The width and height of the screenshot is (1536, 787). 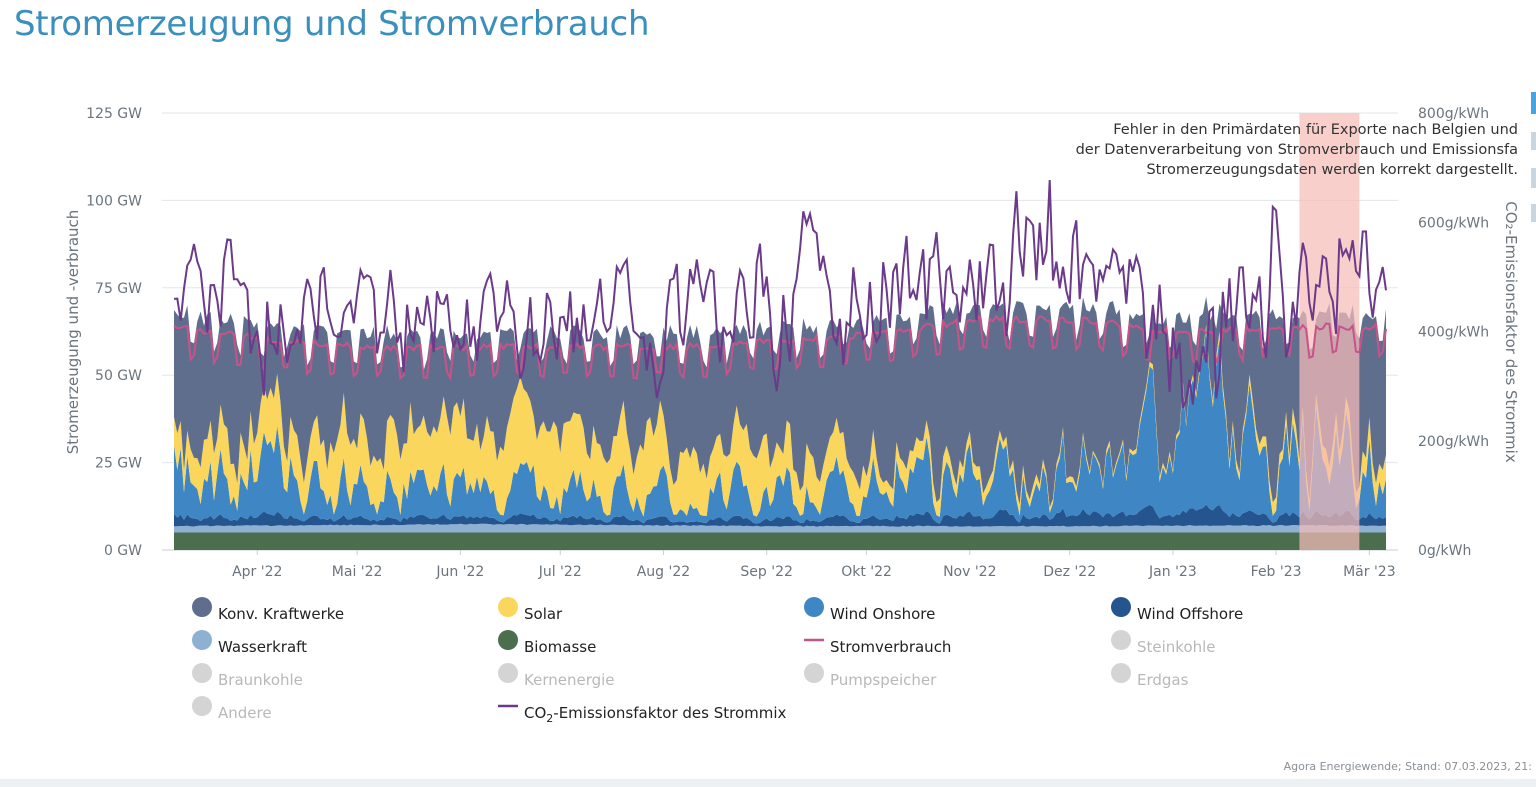 I want to click on x-tick-label: Mai '22, so click(x=357, y=572).